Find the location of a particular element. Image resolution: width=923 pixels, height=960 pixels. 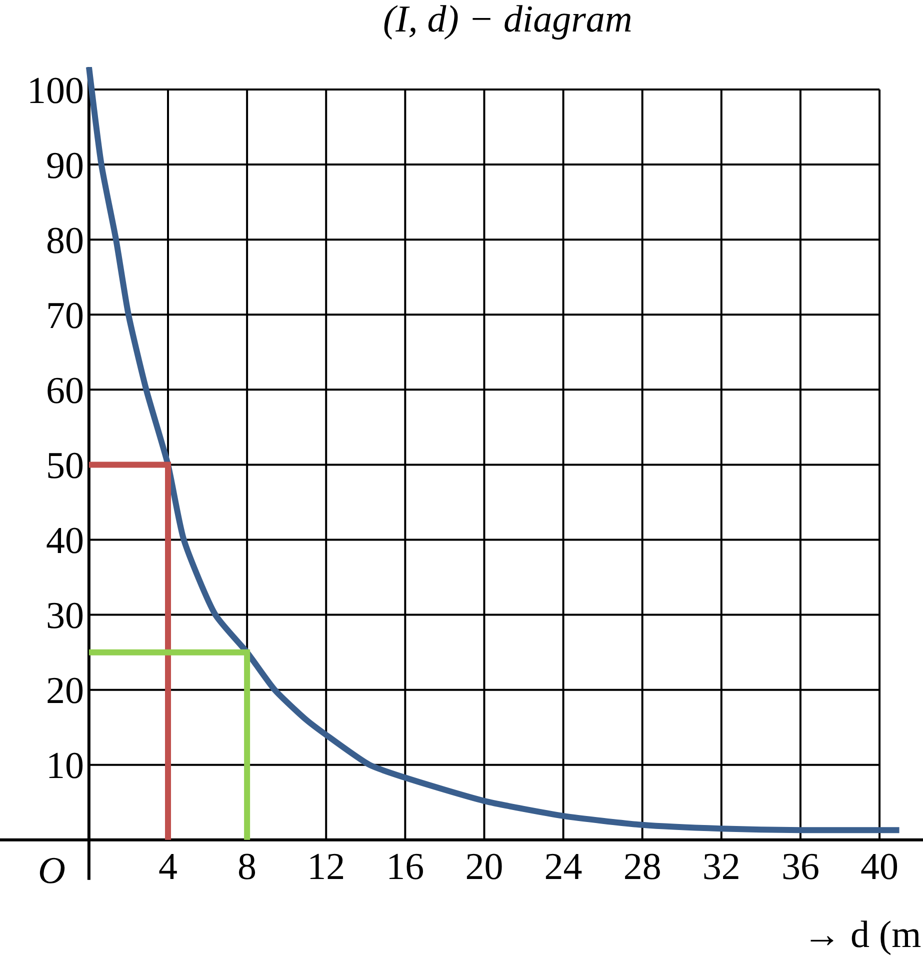

x-tick-label: 20 is located at coordinates (484, 867).